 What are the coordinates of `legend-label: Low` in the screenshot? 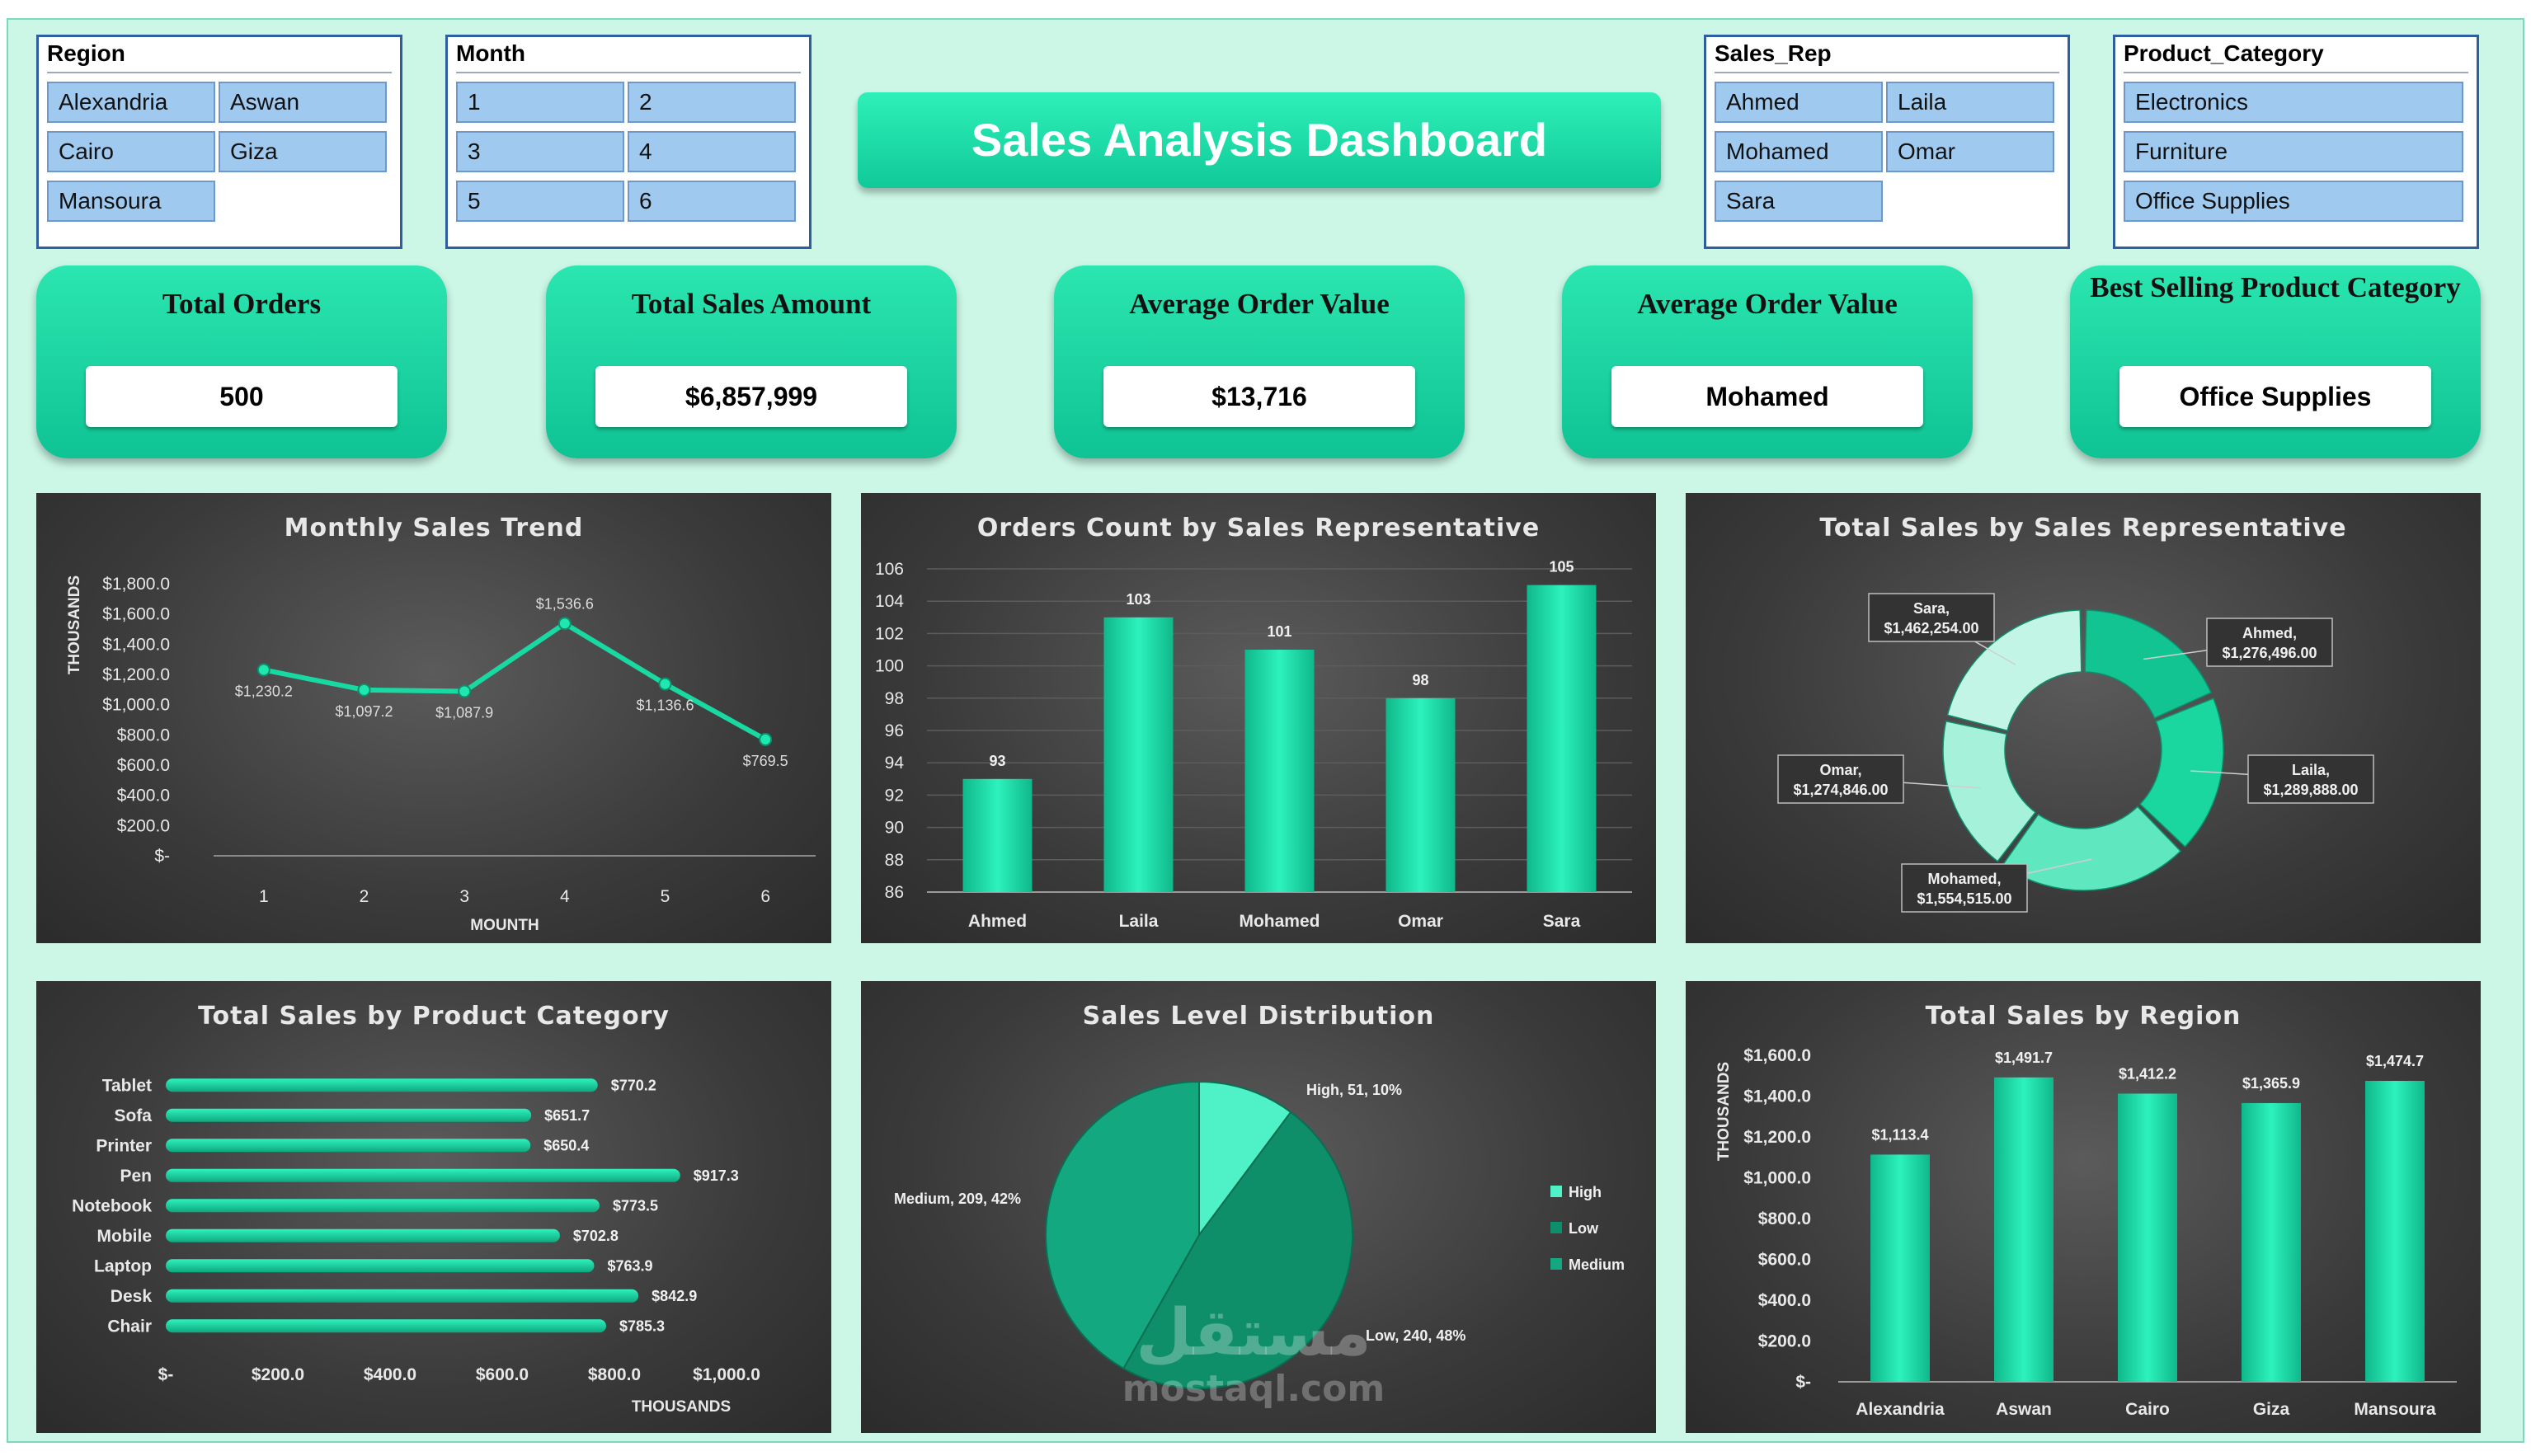 It's located at (1584, 1228).